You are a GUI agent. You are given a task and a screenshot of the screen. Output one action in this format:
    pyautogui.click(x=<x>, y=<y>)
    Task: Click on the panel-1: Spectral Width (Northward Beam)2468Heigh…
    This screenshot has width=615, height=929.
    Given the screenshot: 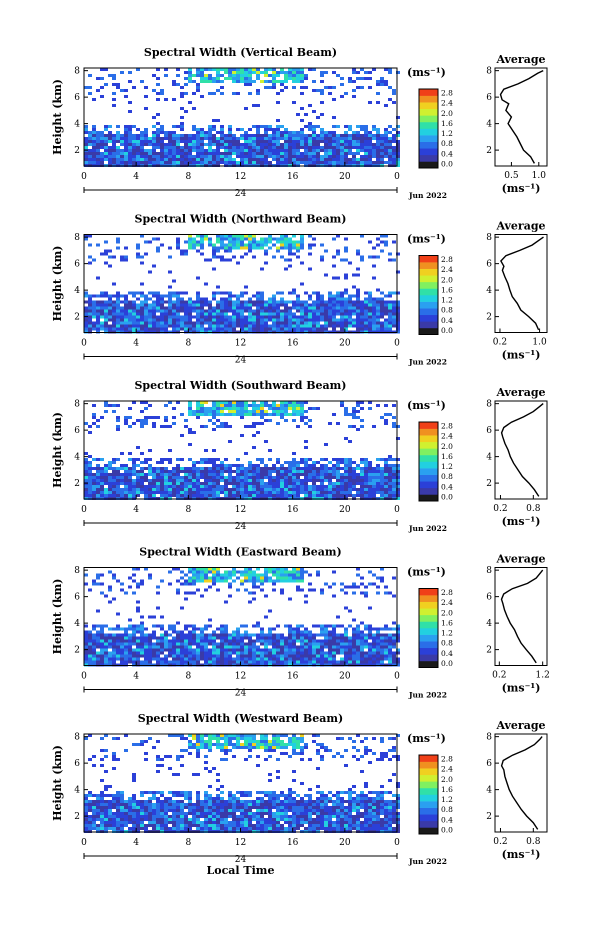 What is the action you would take?
    pyautogui.click(x=299, y=290)
    